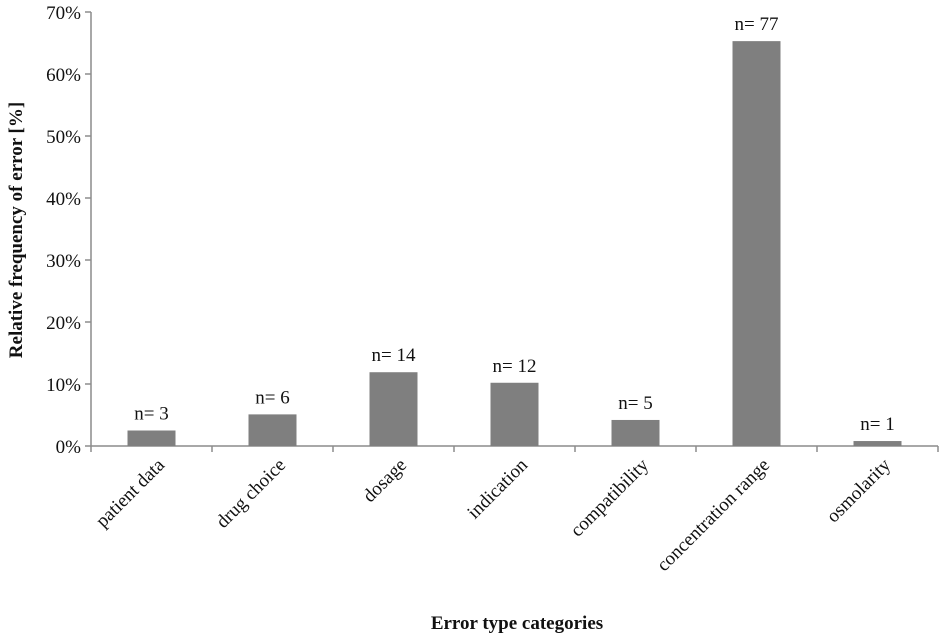  I want to click on y-tick-label: 0%, so click(69, 447).